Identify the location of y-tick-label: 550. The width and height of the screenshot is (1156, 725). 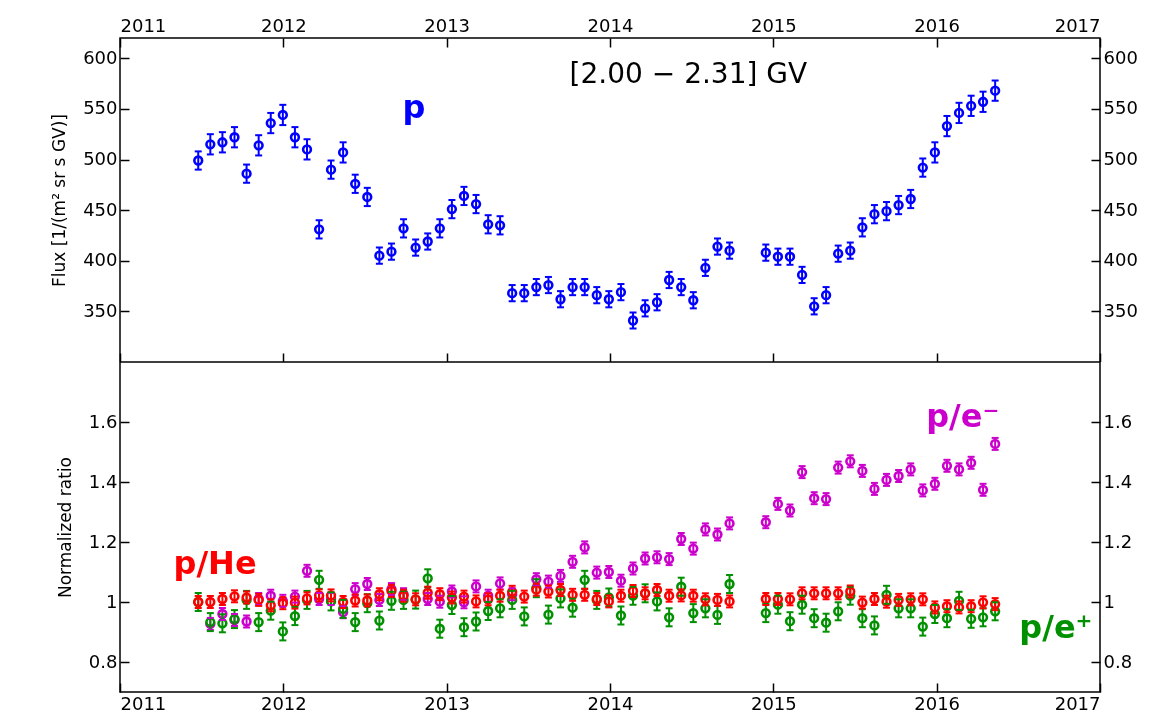
(100, 108).